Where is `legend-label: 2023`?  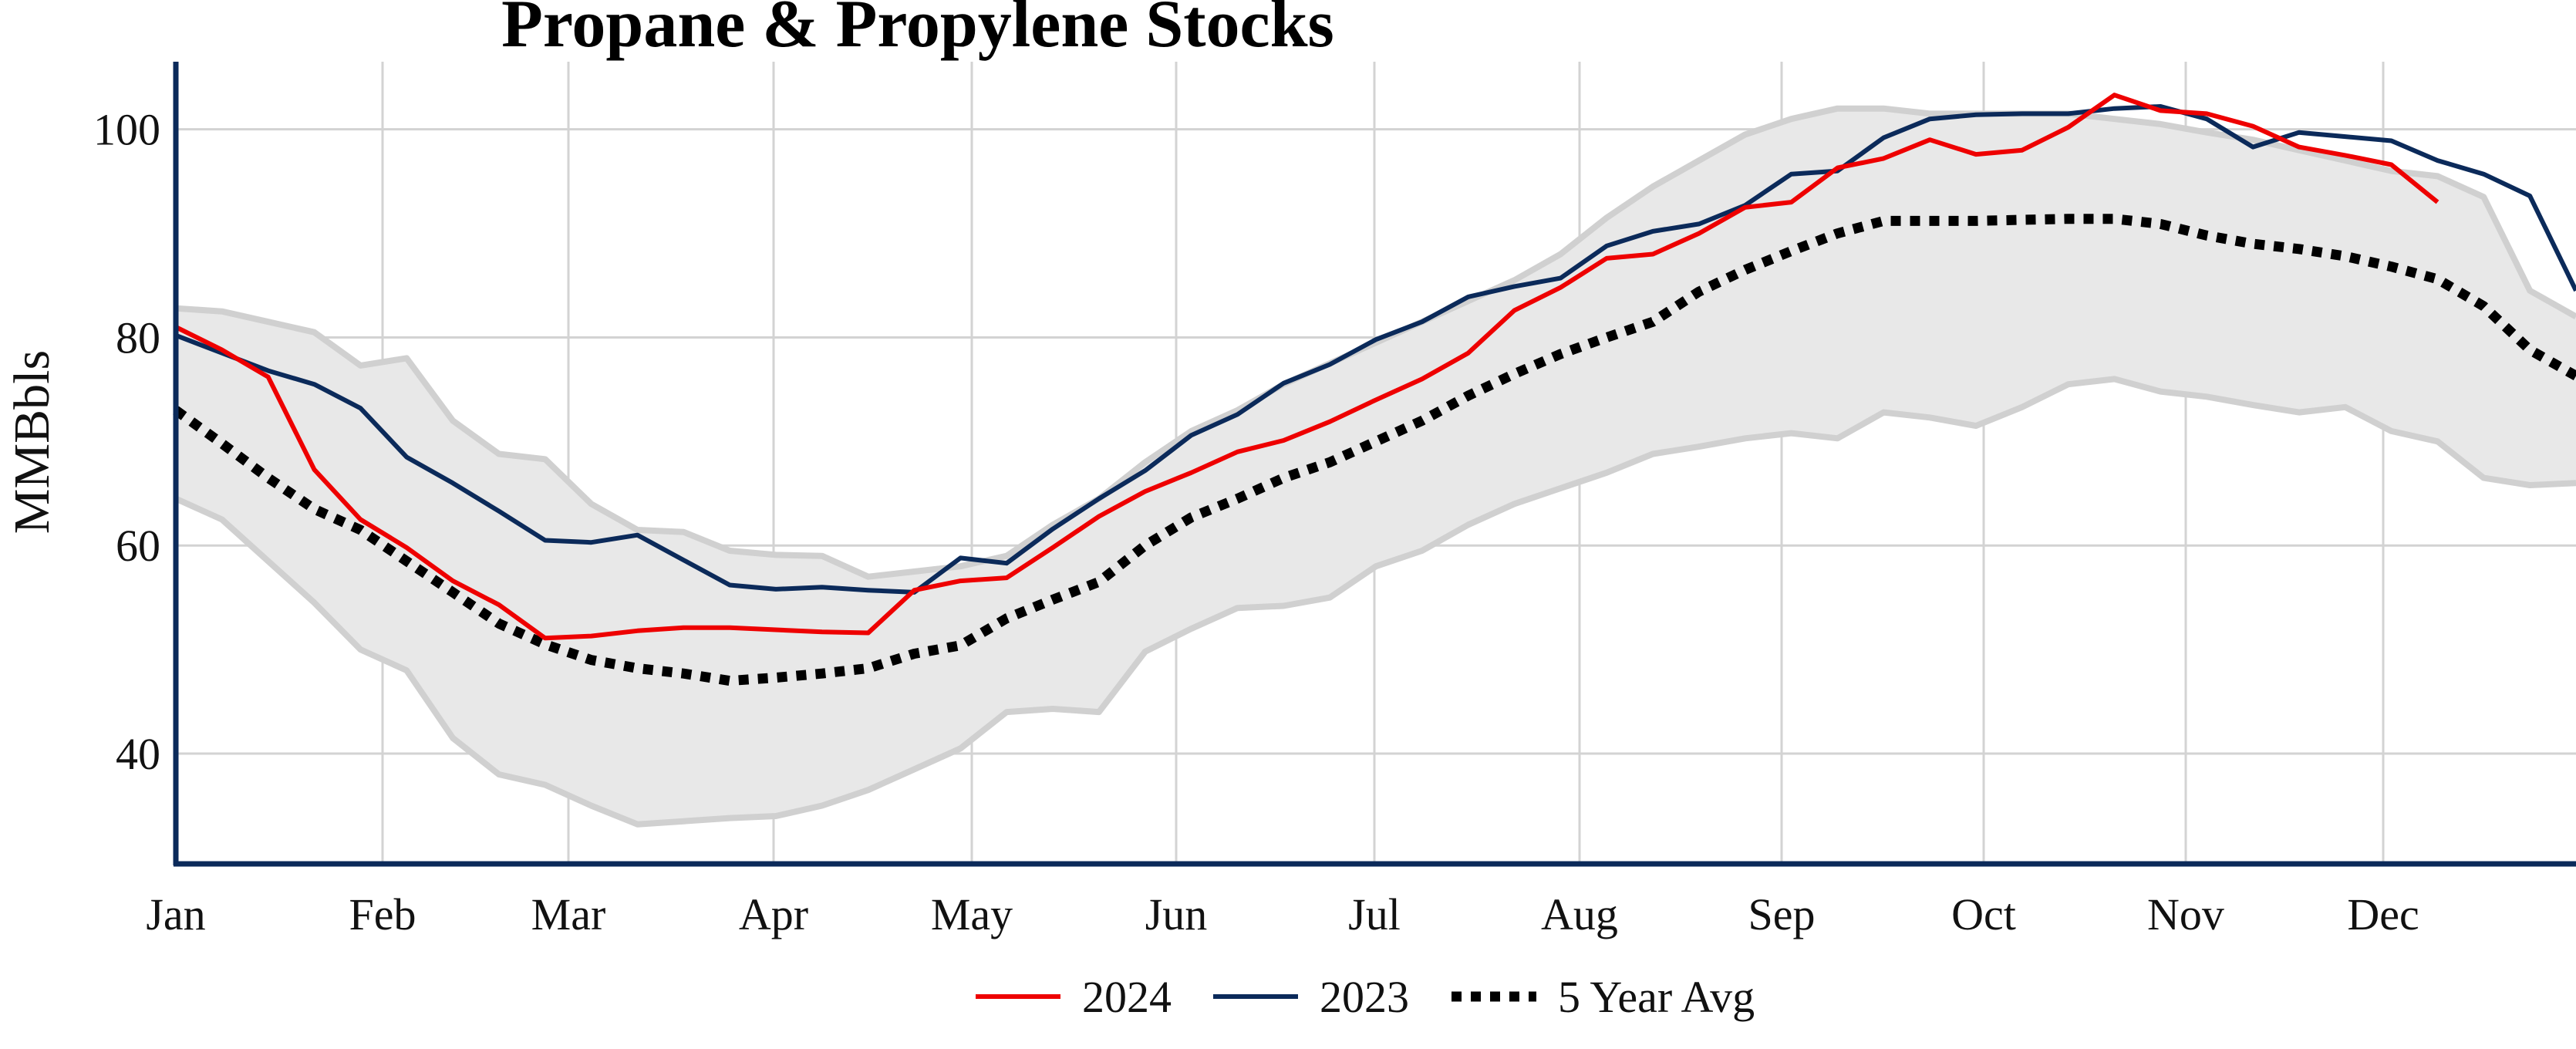 legend-label: 2023 is located at coordinates (1364, 997).